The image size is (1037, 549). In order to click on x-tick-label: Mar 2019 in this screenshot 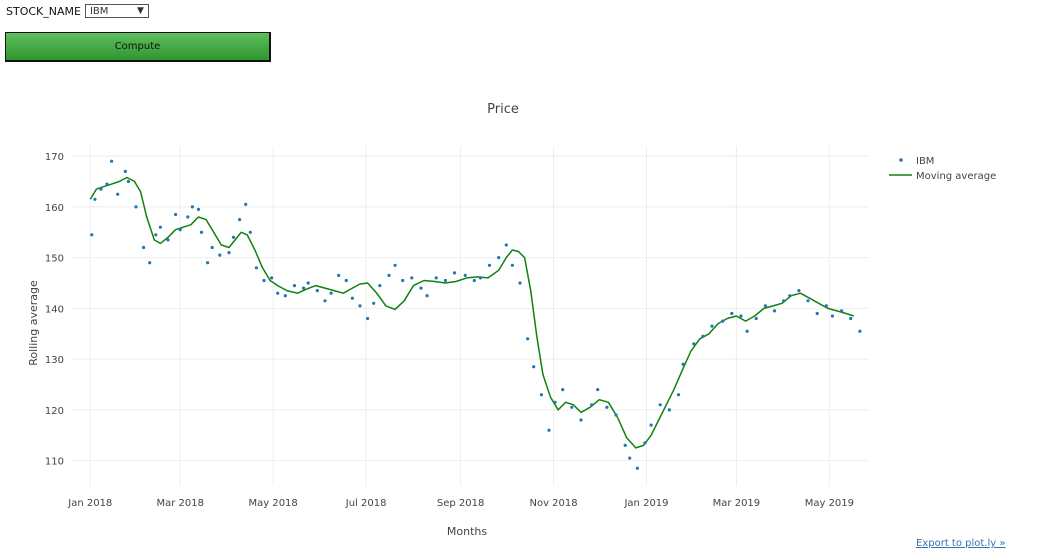, I will do `click(737, 503)`.